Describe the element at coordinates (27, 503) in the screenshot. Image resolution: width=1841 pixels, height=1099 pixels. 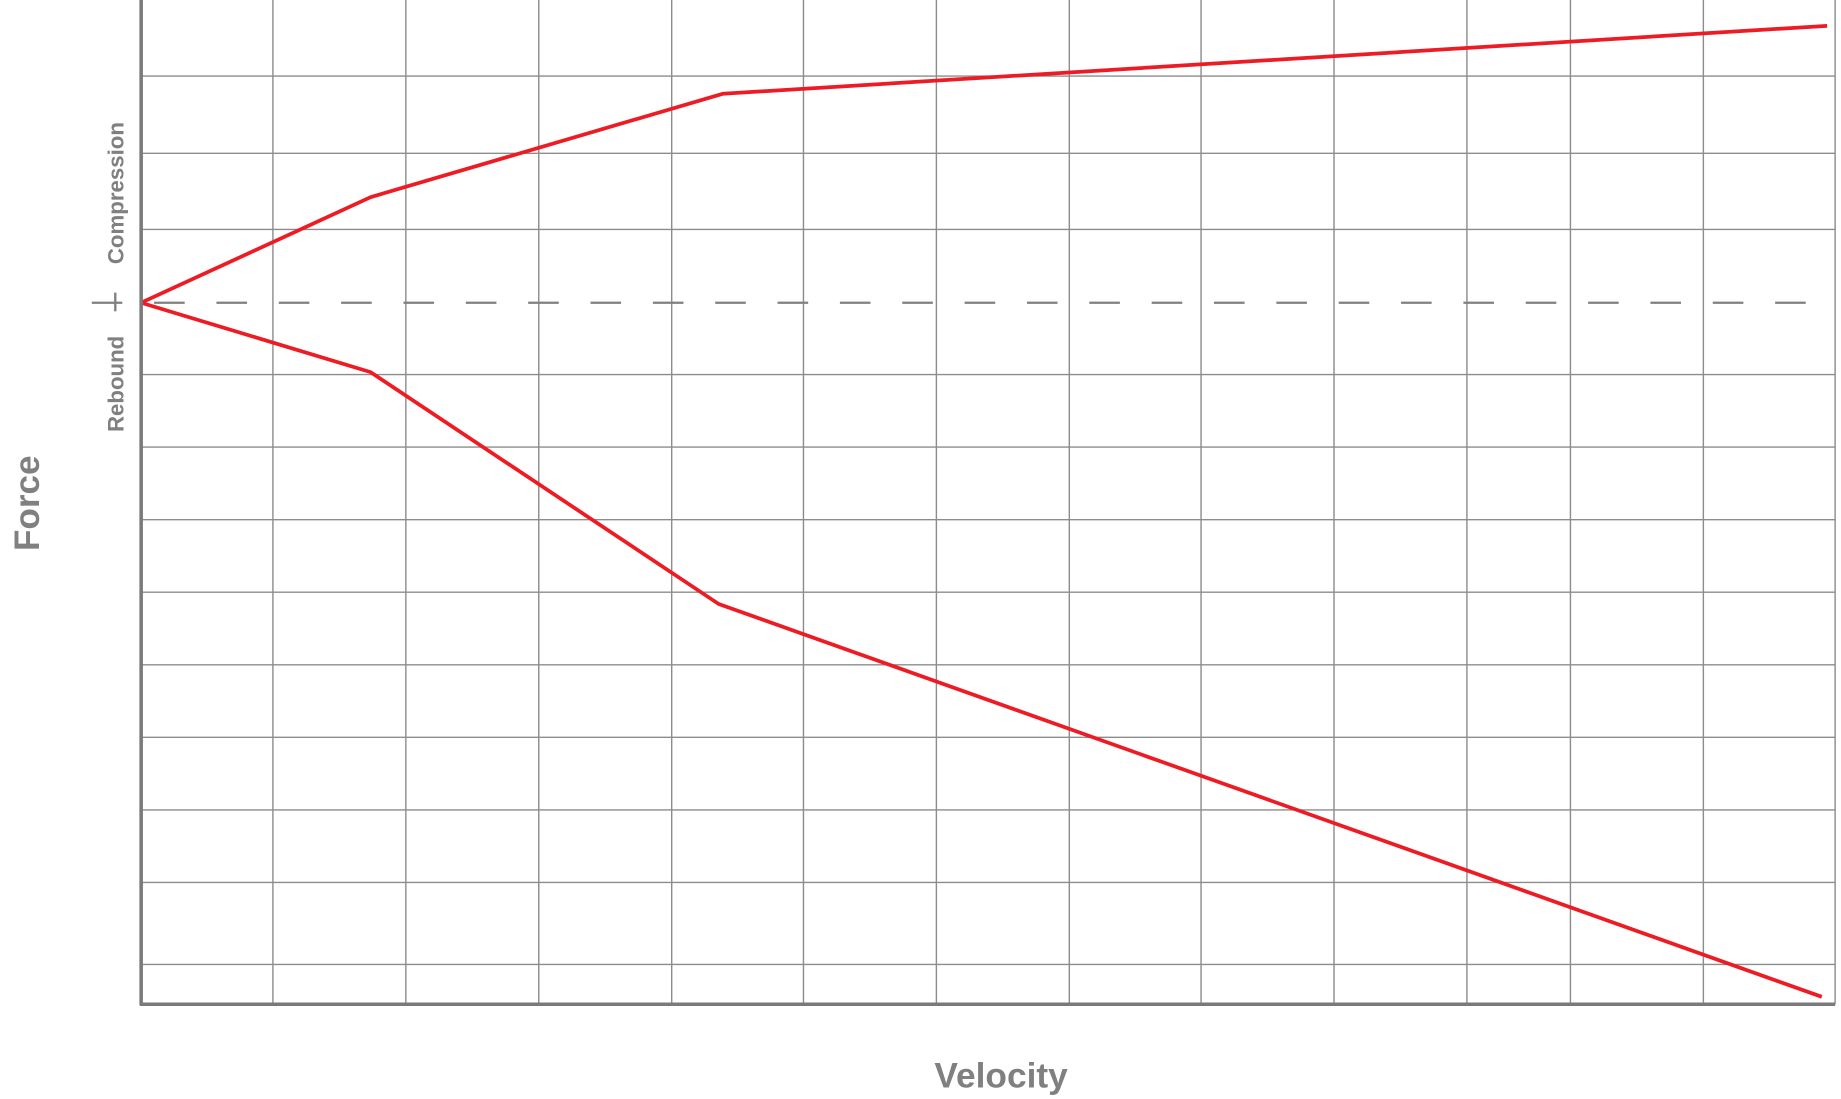
I see `y-axis-label: Force` at that location.